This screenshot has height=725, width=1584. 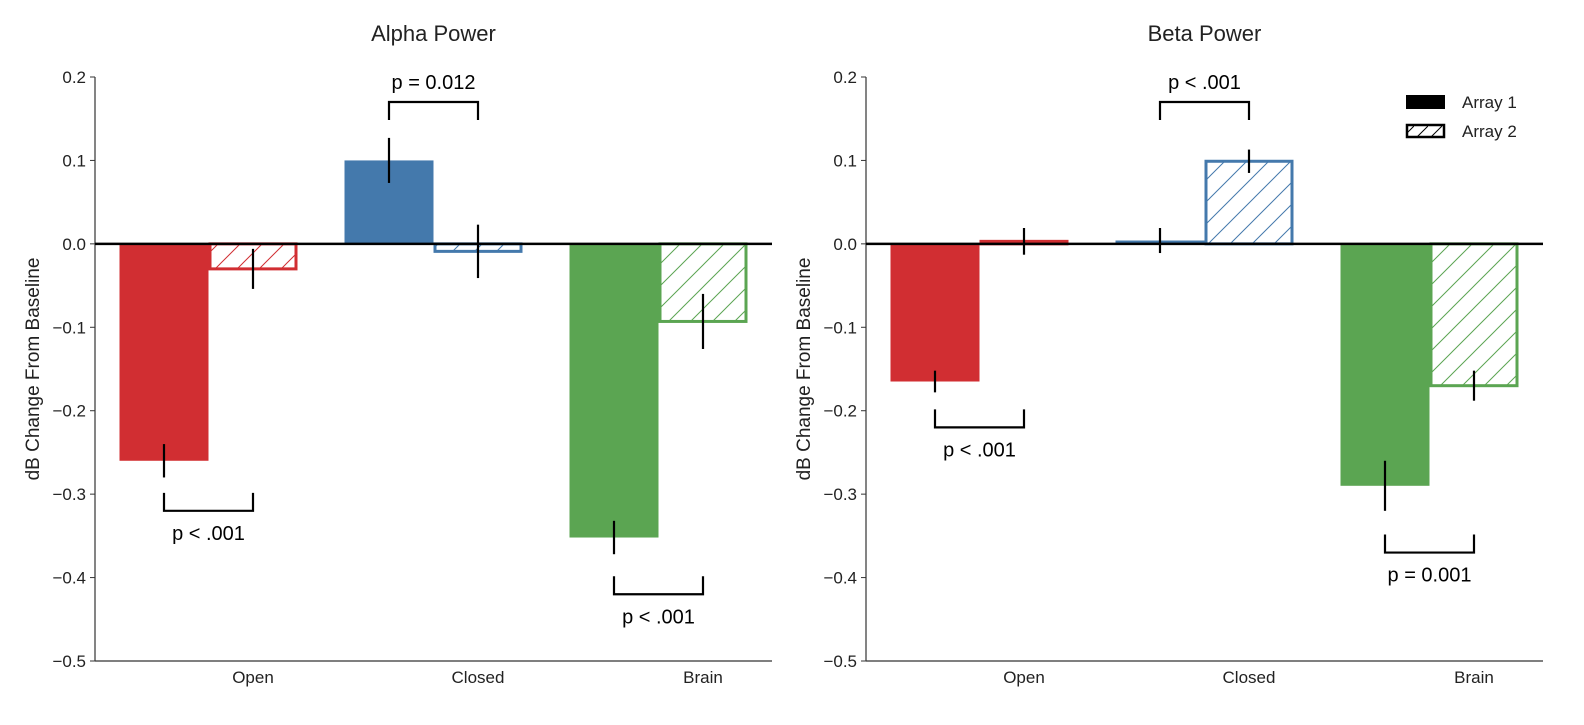 What do you see at coordinates (1429, 560) in the screenshot?
I see `significance-annotation: p = 0.001` at bounding box center [1429, 560].